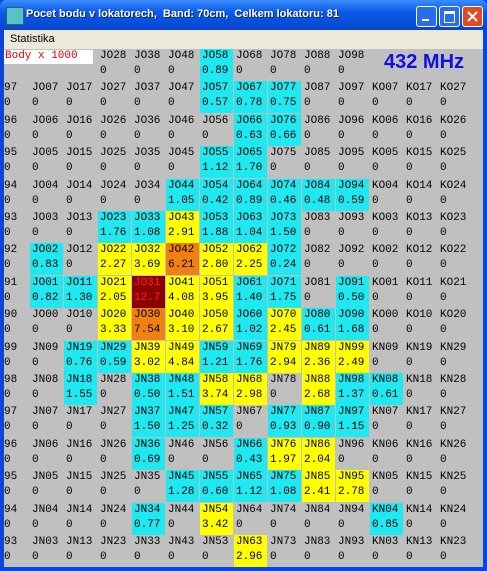  I want to click on locator-label: JN63, so click(249, 542).